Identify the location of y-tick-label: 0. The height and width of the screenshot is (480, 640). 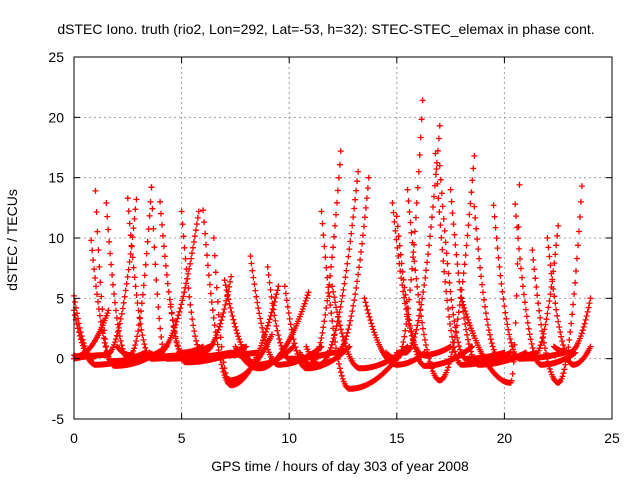
(60, 359).